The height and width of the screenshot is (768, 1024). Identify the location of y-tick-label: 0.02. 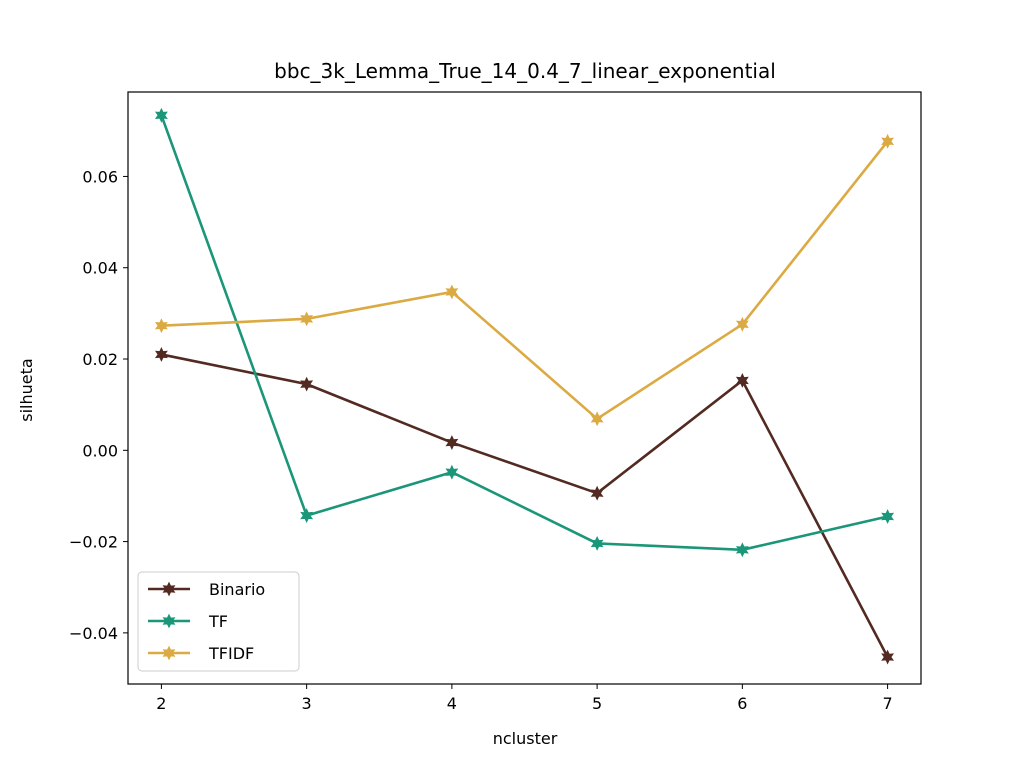
(100, 359).